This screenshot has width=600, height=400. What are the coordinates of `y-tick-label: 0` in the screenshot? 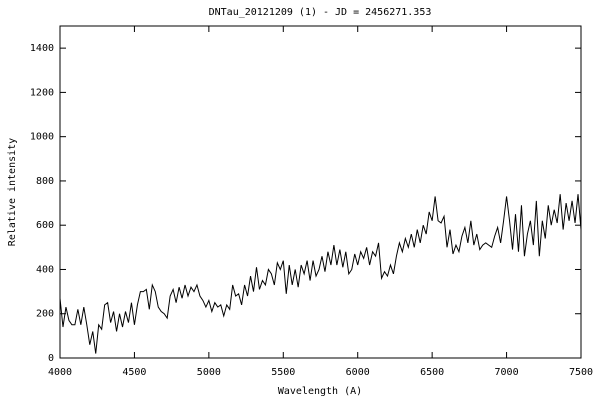 It's located at (51, 358).